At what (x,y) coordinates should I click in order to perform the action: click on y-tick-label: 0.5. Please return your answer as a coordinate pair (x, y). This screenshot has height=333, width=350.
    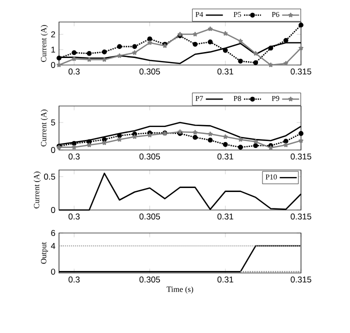
    Looking at the image, I should click on (50, 177).